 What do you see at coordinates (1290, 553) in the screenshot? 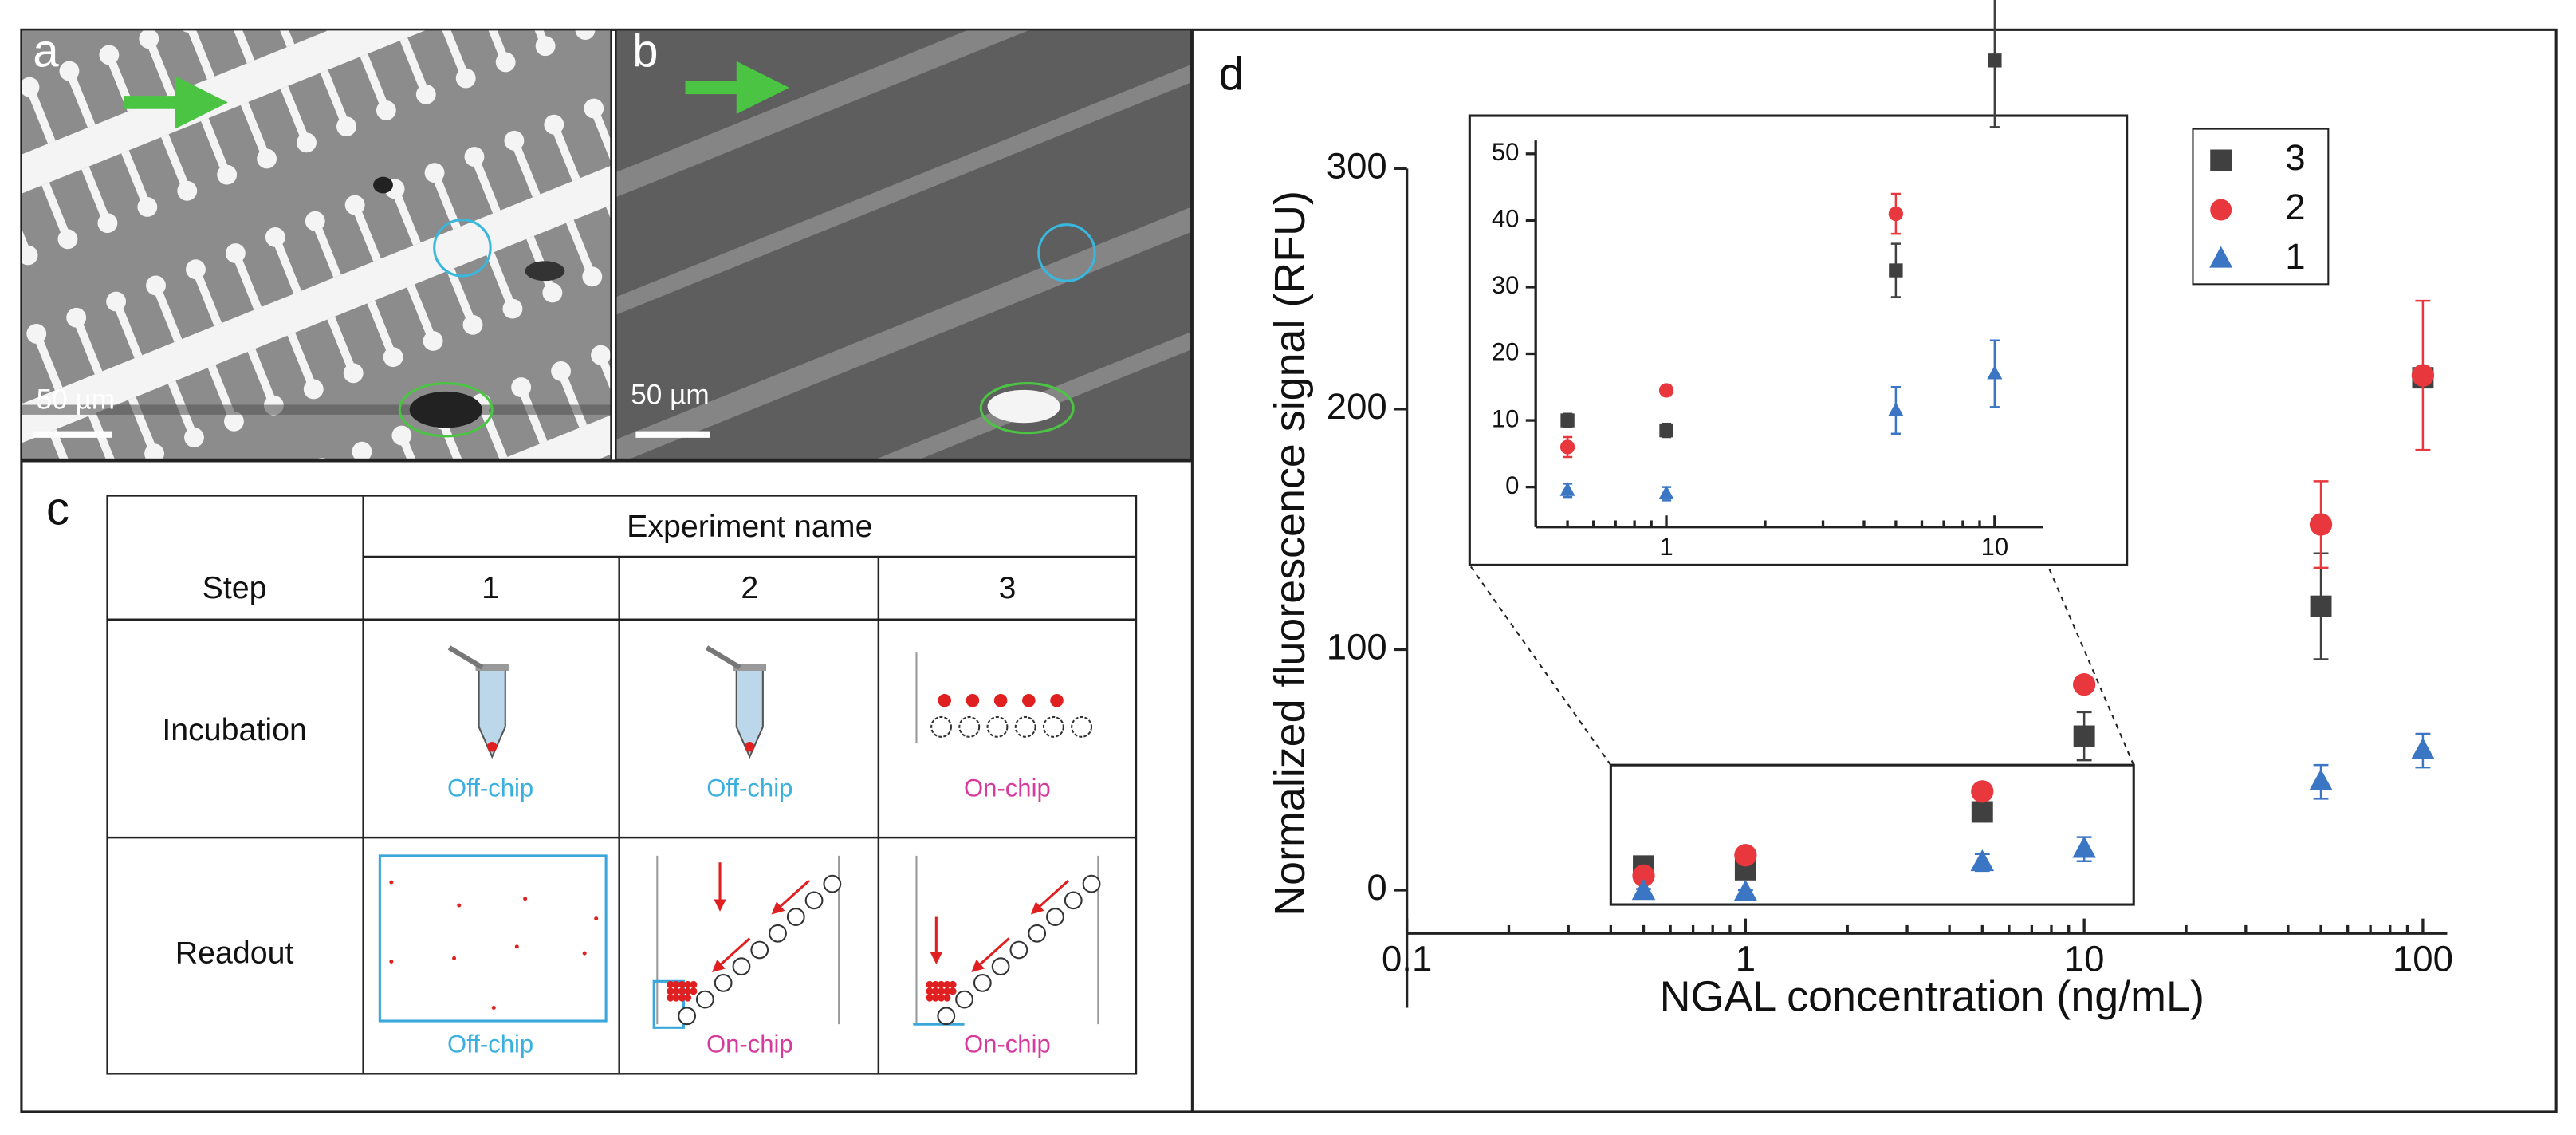
I see `y-axis-label: Normalized fluorescence signal (RFU)` at bounding box center [1290, 553].